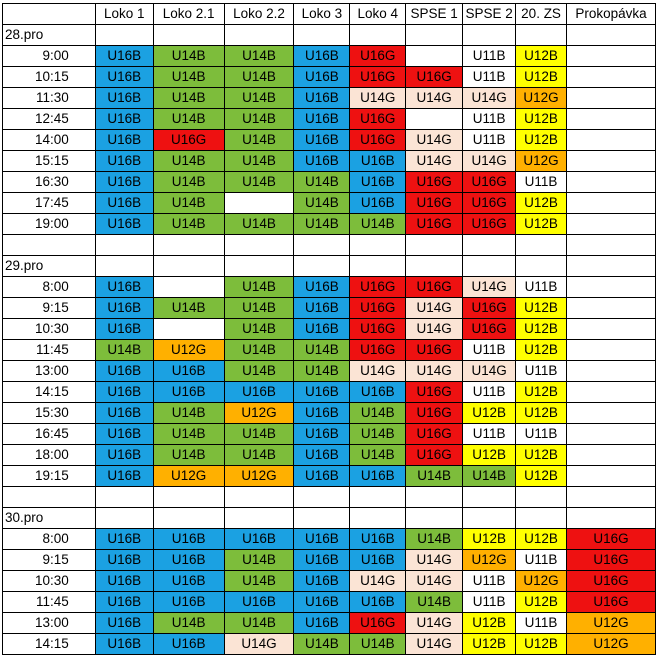 The height and width of the screenshot is (665, 656). I want to click on column-header: 20. ZS, so click(541, 14).